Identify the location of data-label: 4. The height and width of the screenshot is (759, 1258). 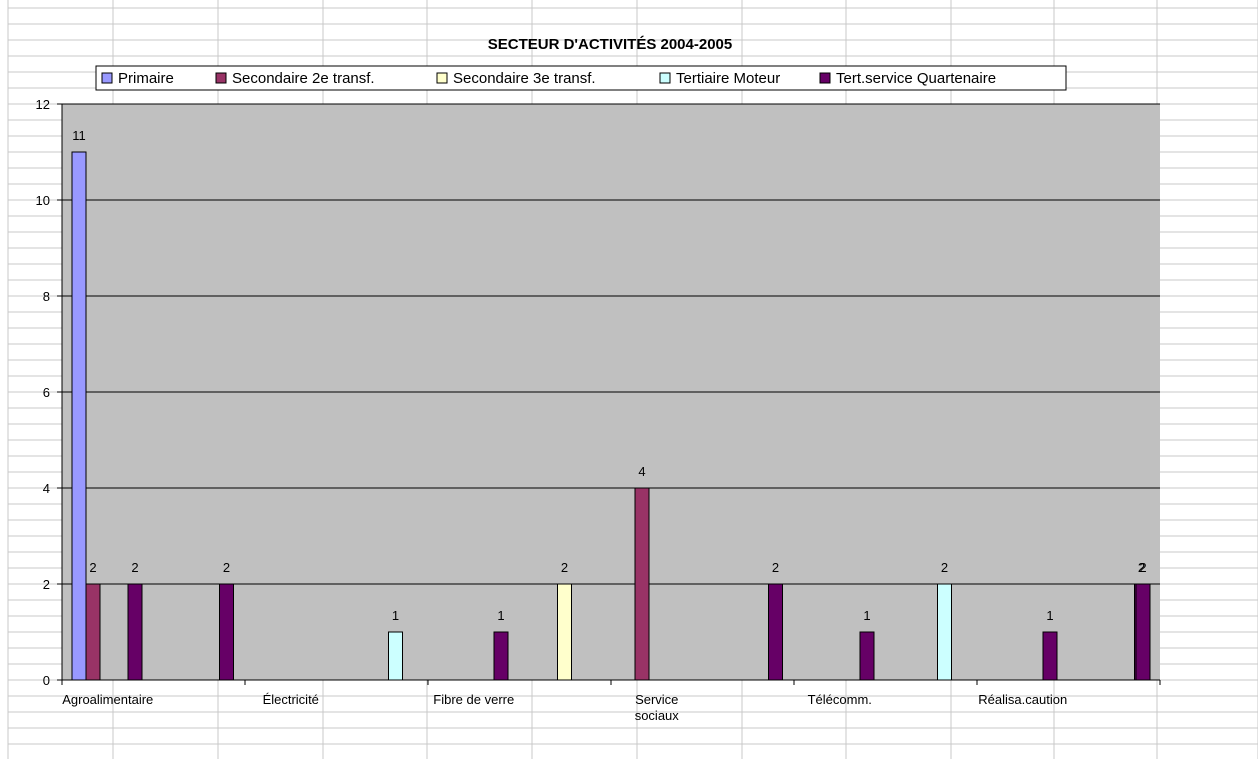
(641, 471).